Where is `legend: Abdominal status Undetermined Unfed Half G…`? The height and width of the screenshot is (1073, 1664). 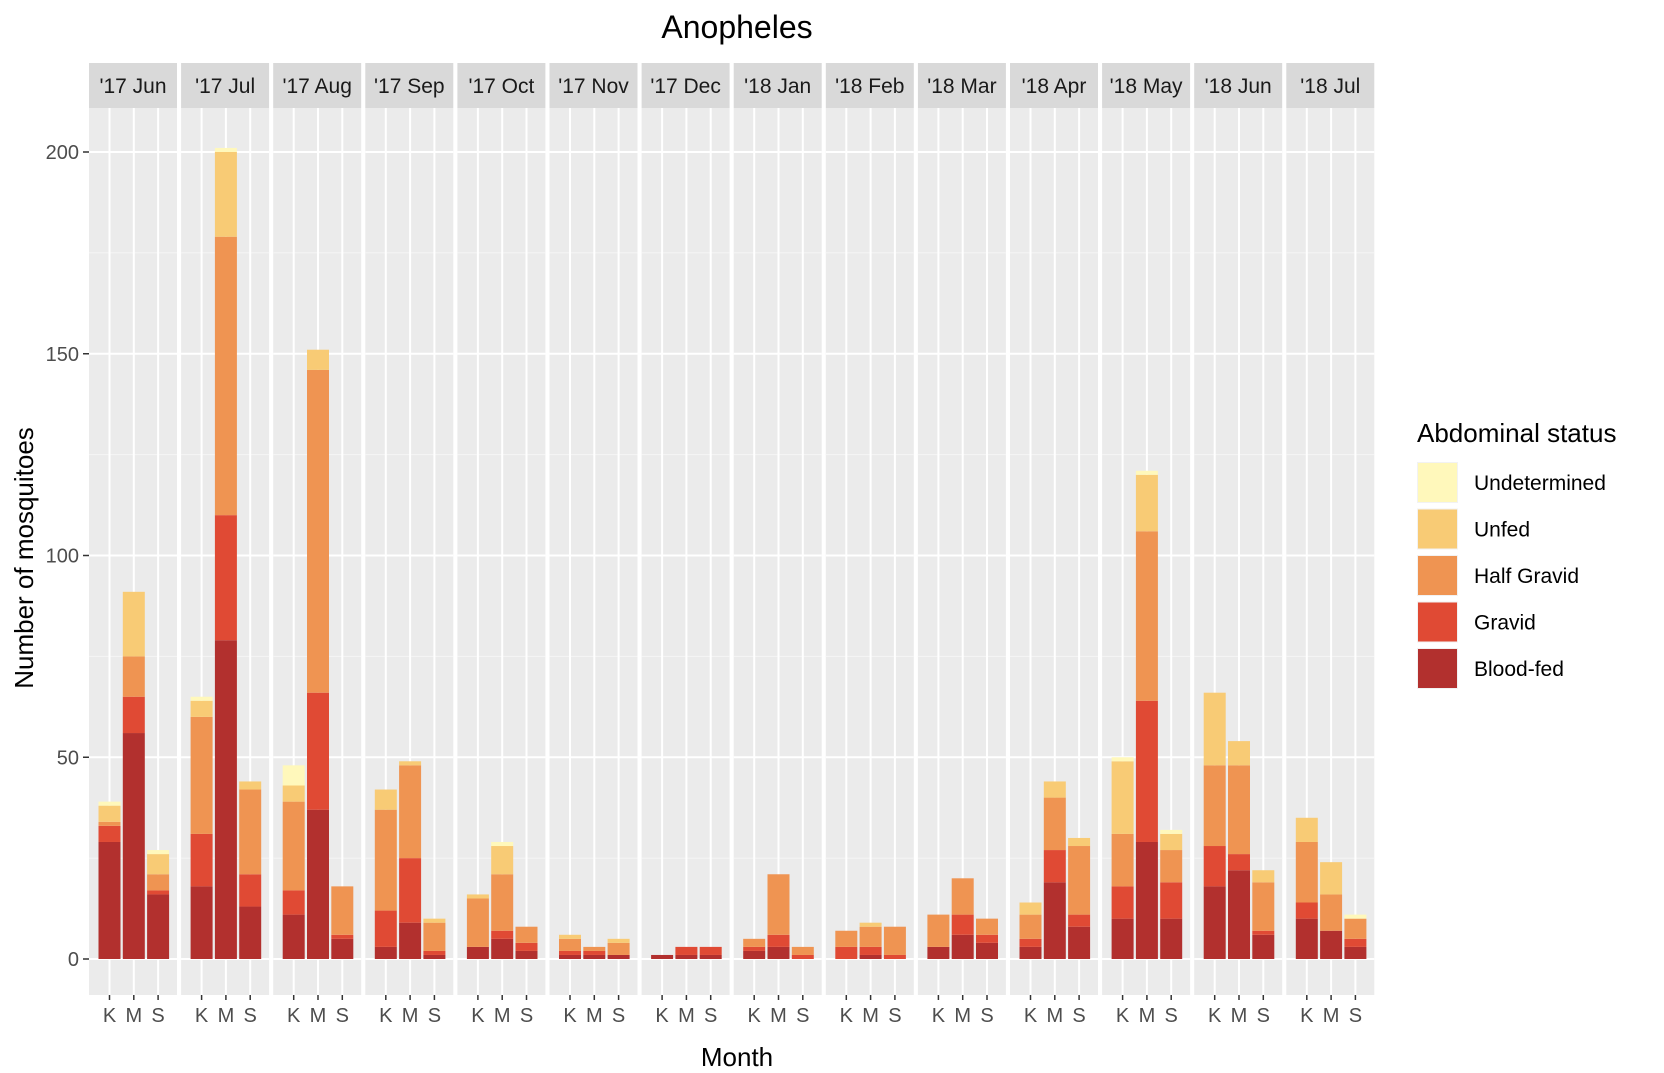 legend: Abdominal status Undetermined Unfed Half G… is located at coordinates (1516, 553).